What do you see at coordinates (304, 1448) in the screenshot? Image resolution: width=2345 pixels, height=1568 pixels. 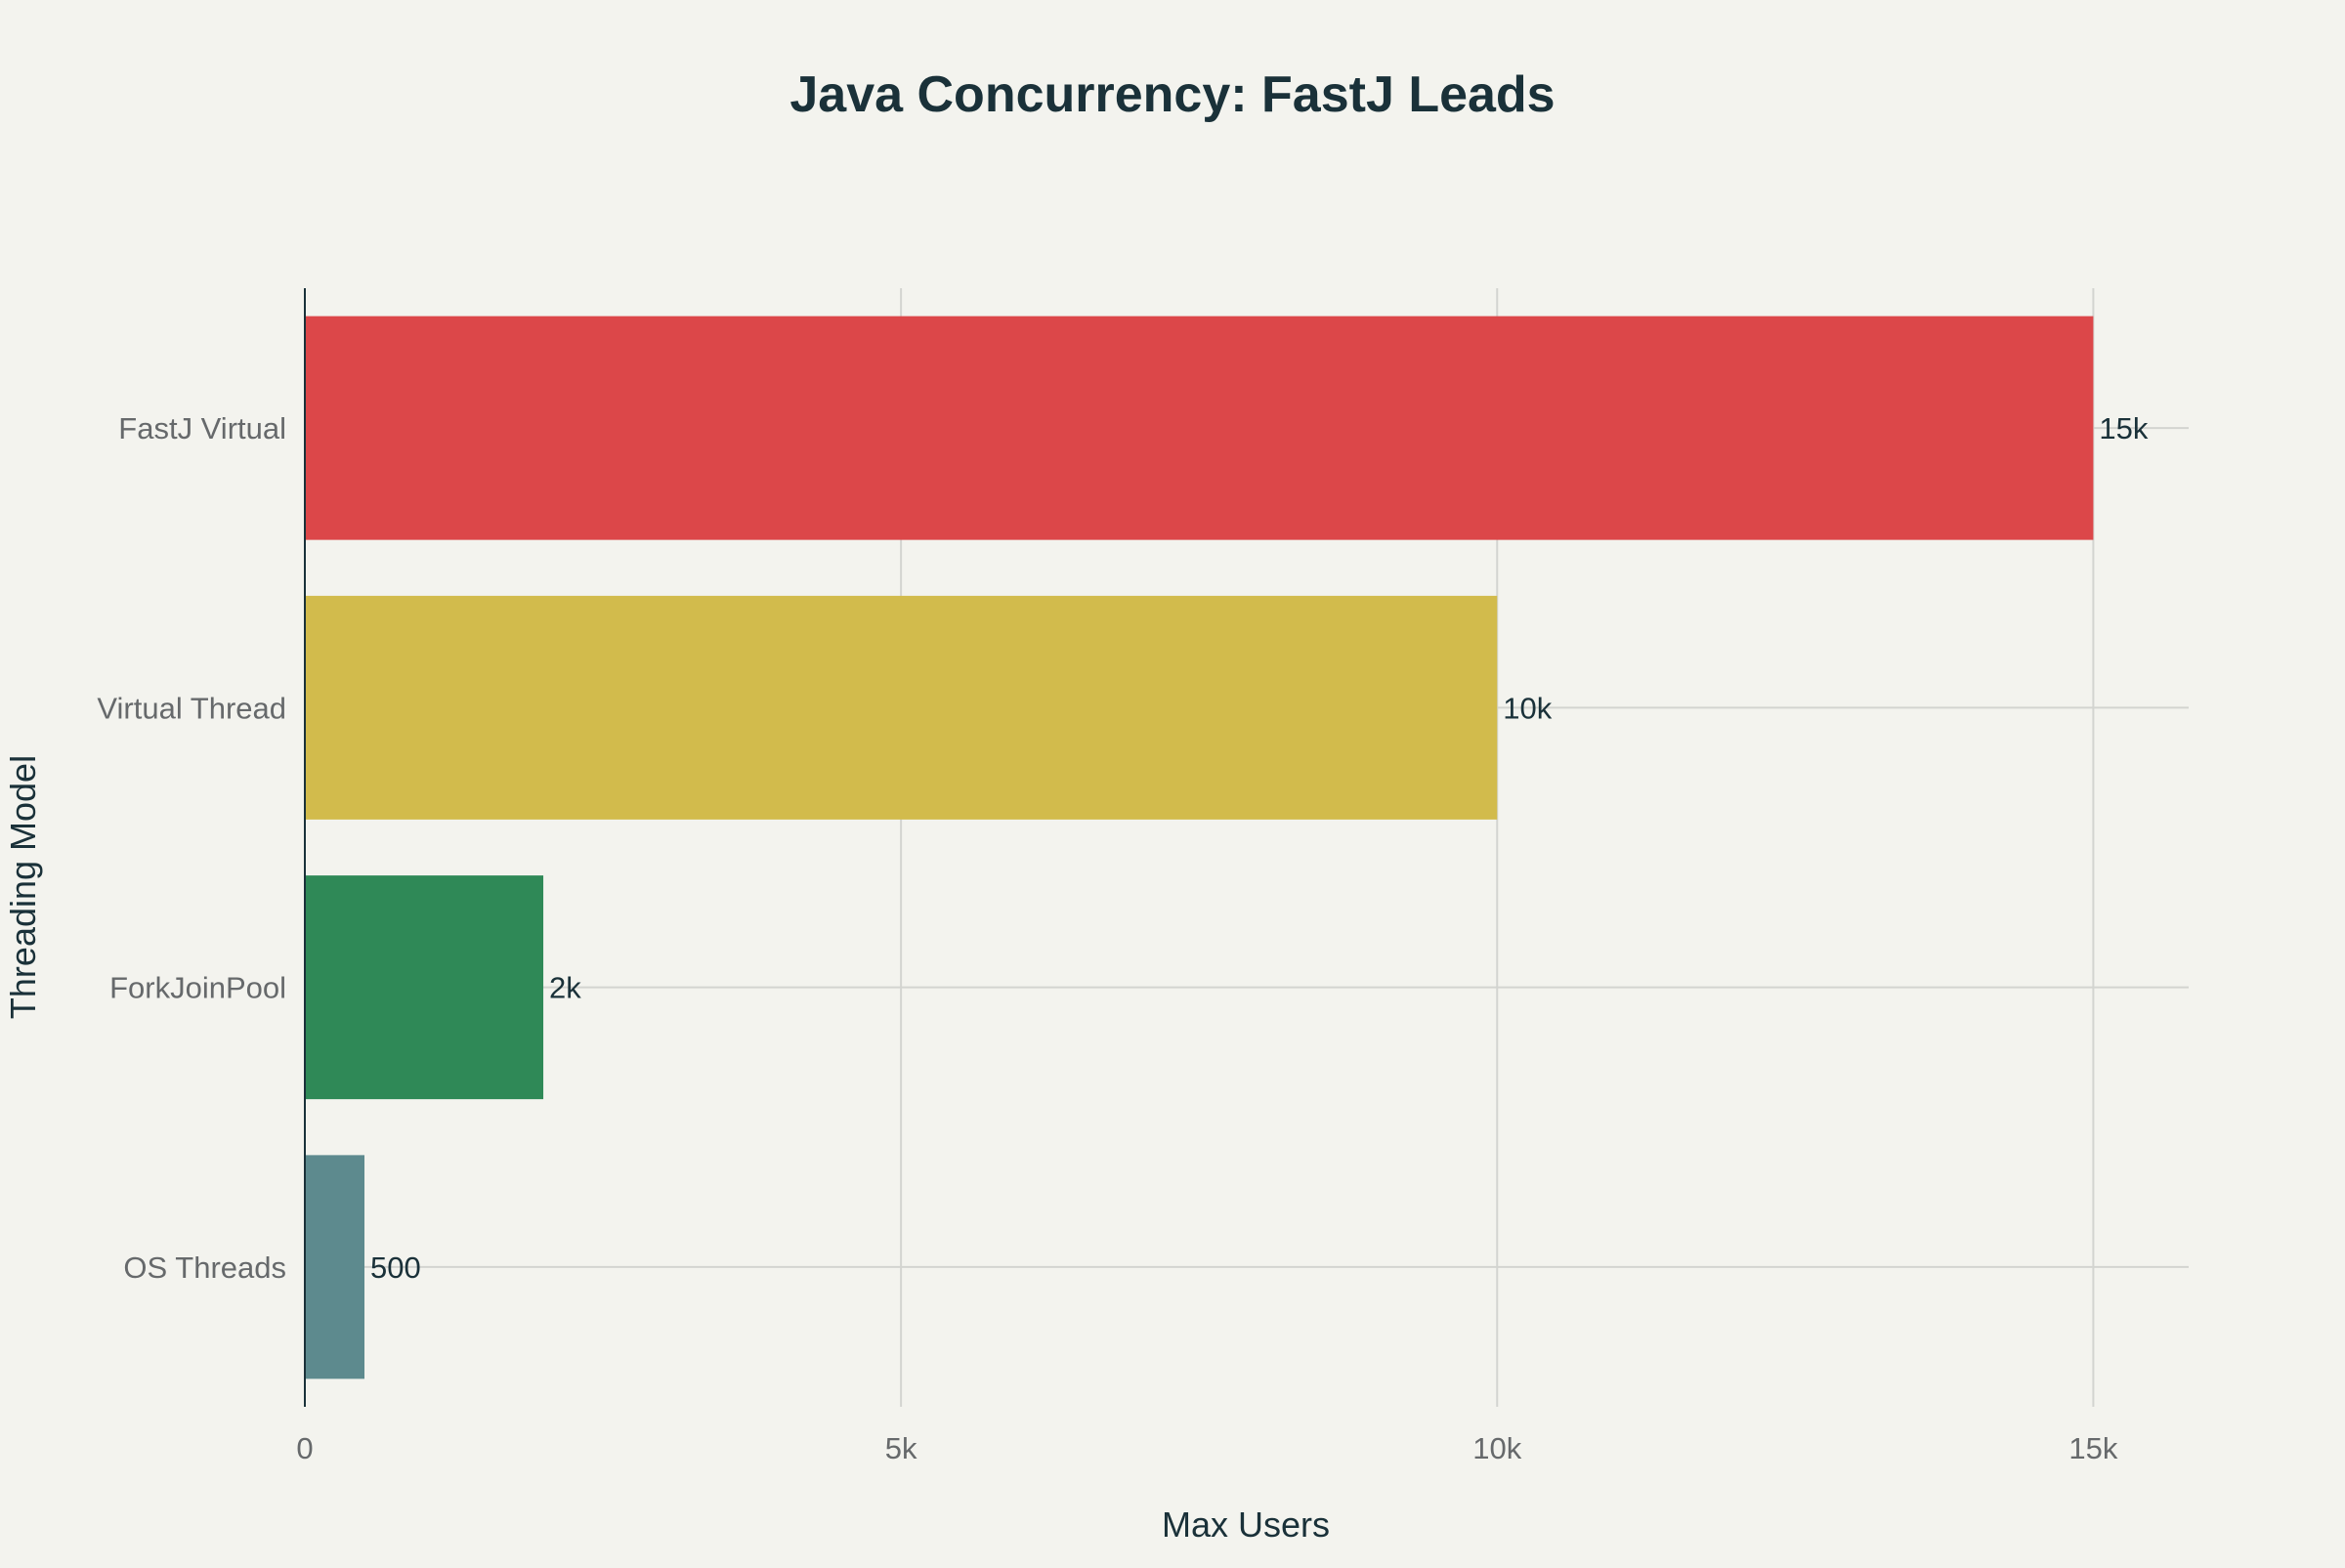 I see `x-tick-label: 0` at bounding box center [304, 1448].